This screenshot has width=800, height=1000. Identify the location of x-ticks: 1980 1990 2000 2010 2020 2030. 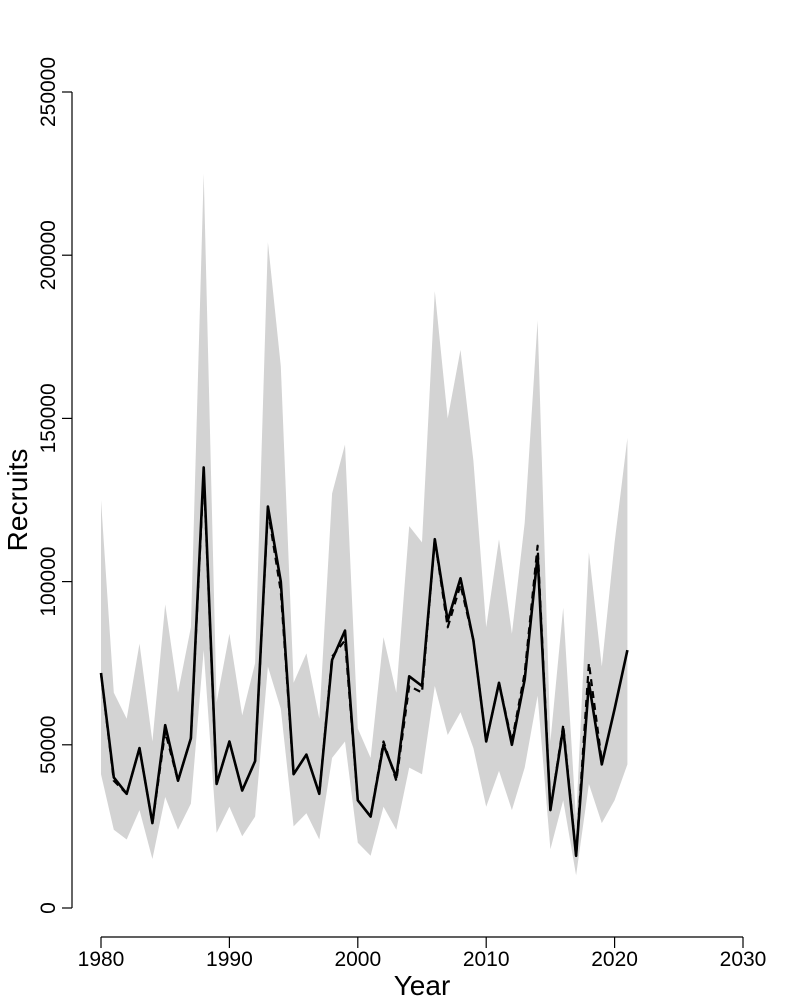
(422, 954).